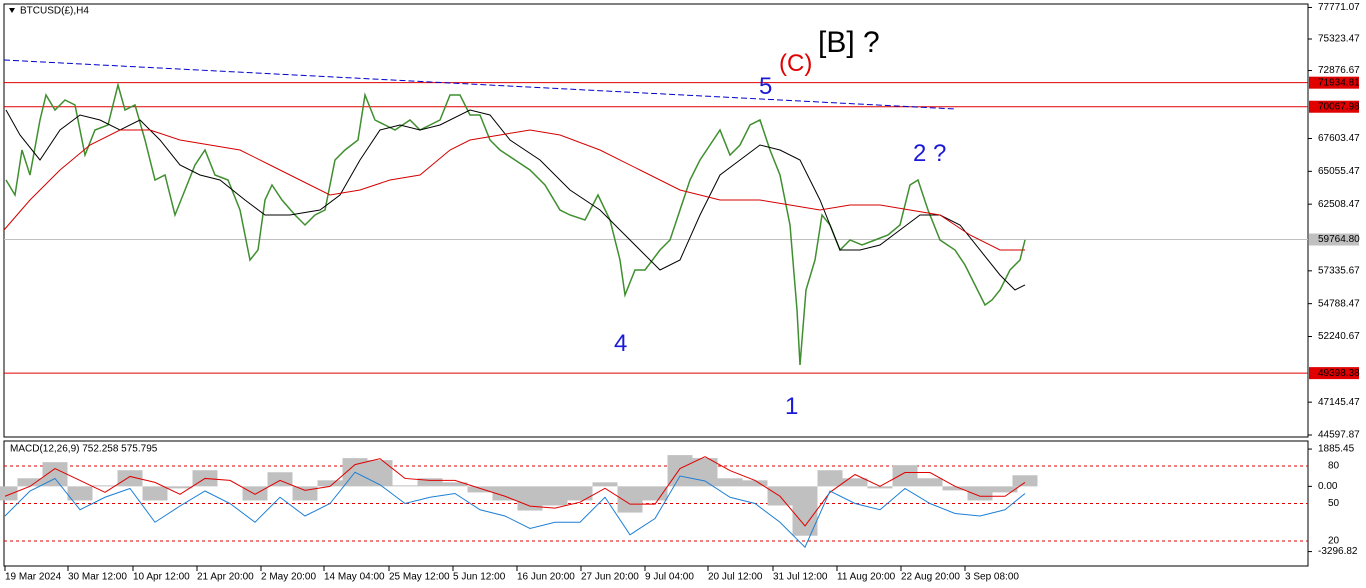 Image resolution: width=1366 pixels, height=588 pixels. What do you see at coordinates (1328, 486) in the screenshot?
I see `y-tick-label: 0.00` at bounding box center [1328, 486].